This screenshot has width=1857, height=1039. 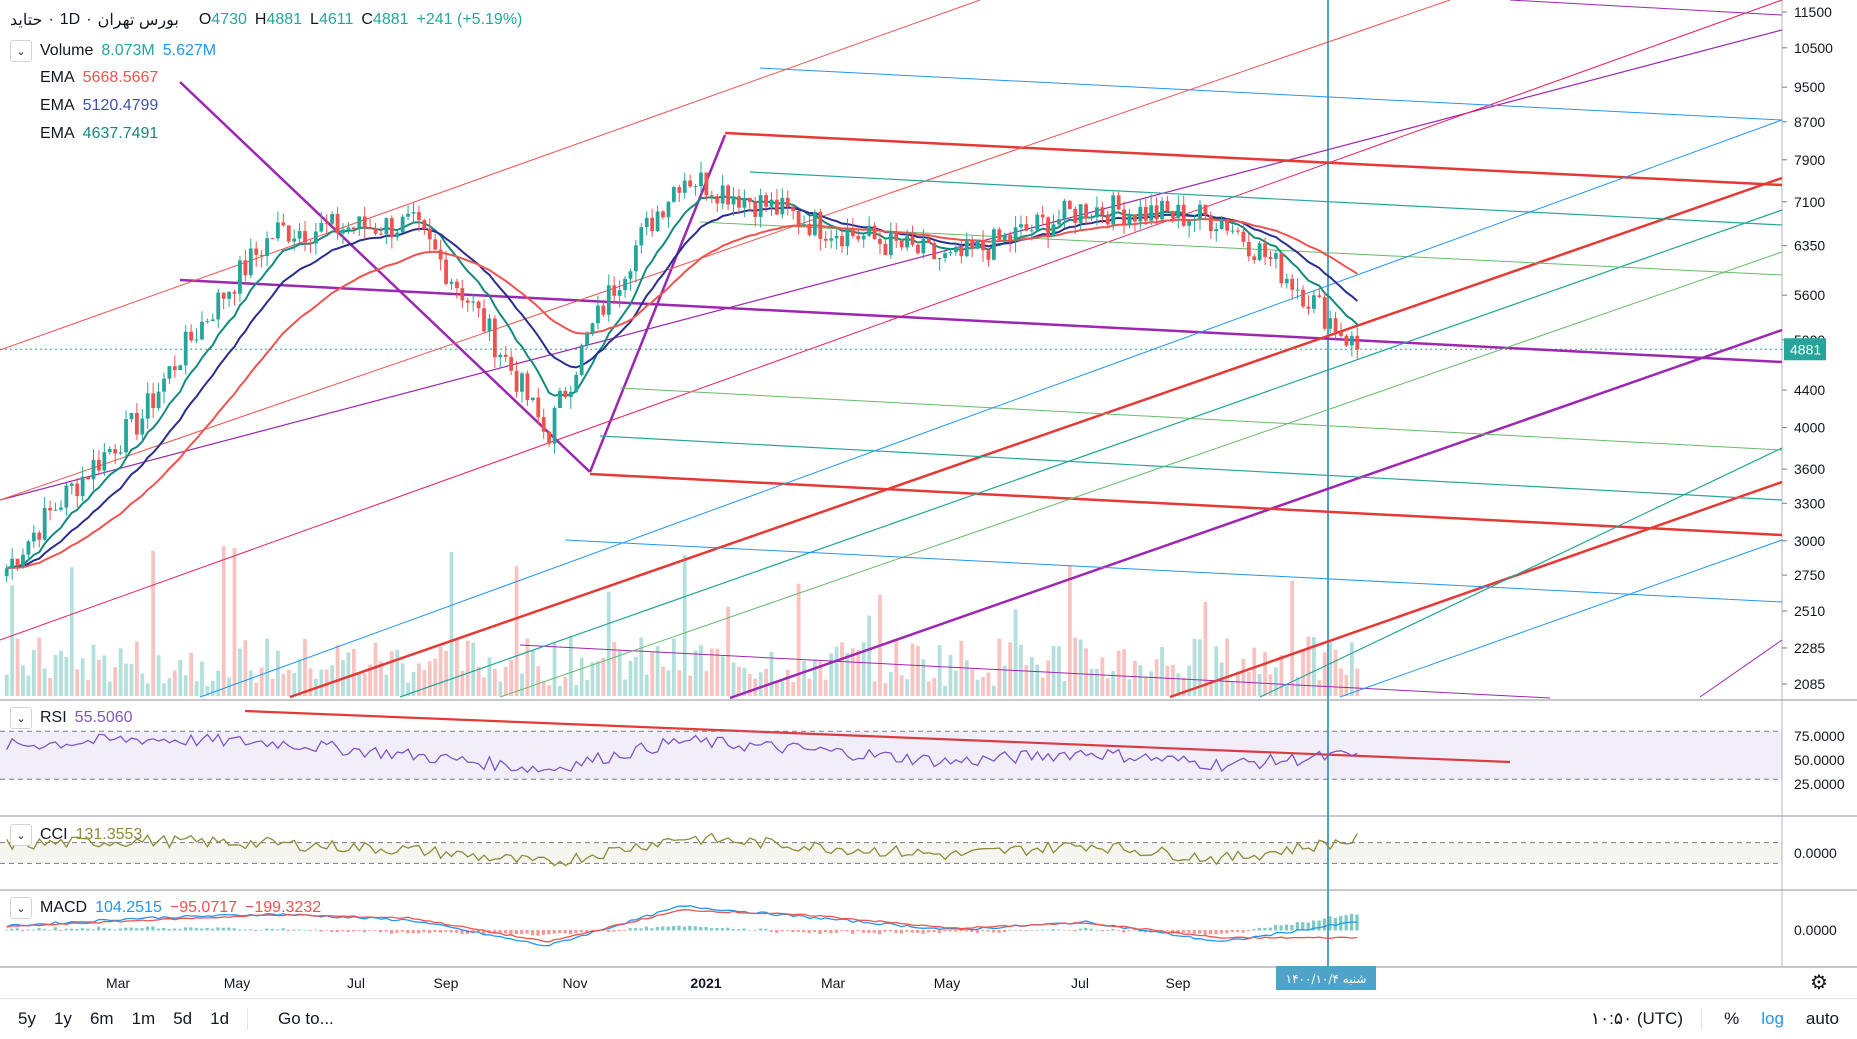 What do you see at coordinates (1822, 1018) in the screenshot?
I see `auto-toggle: auto` at bounding box center [1822, 1018].